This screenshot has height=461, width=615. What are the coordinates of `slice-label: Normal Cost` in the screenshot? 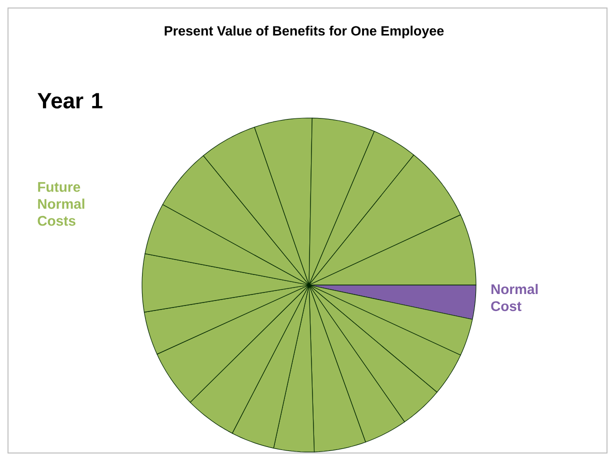 It's located at (514, 298).